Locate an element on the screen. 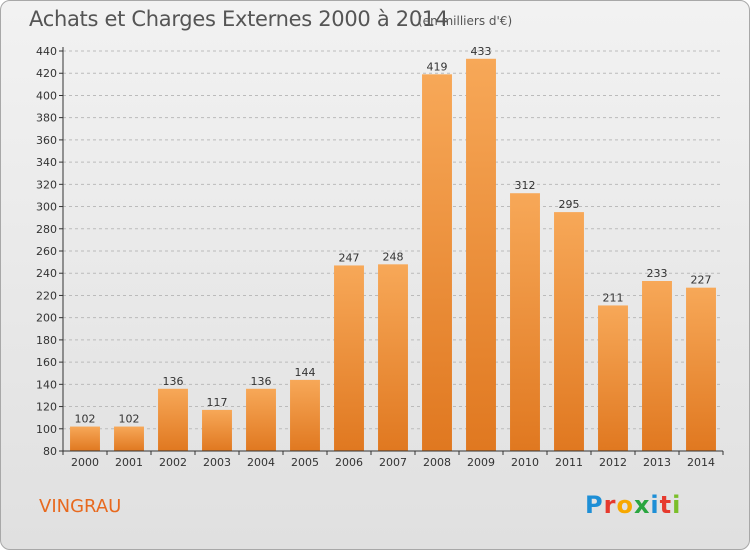  x-tick-label: 2010 is located at coordinates (525, 462).